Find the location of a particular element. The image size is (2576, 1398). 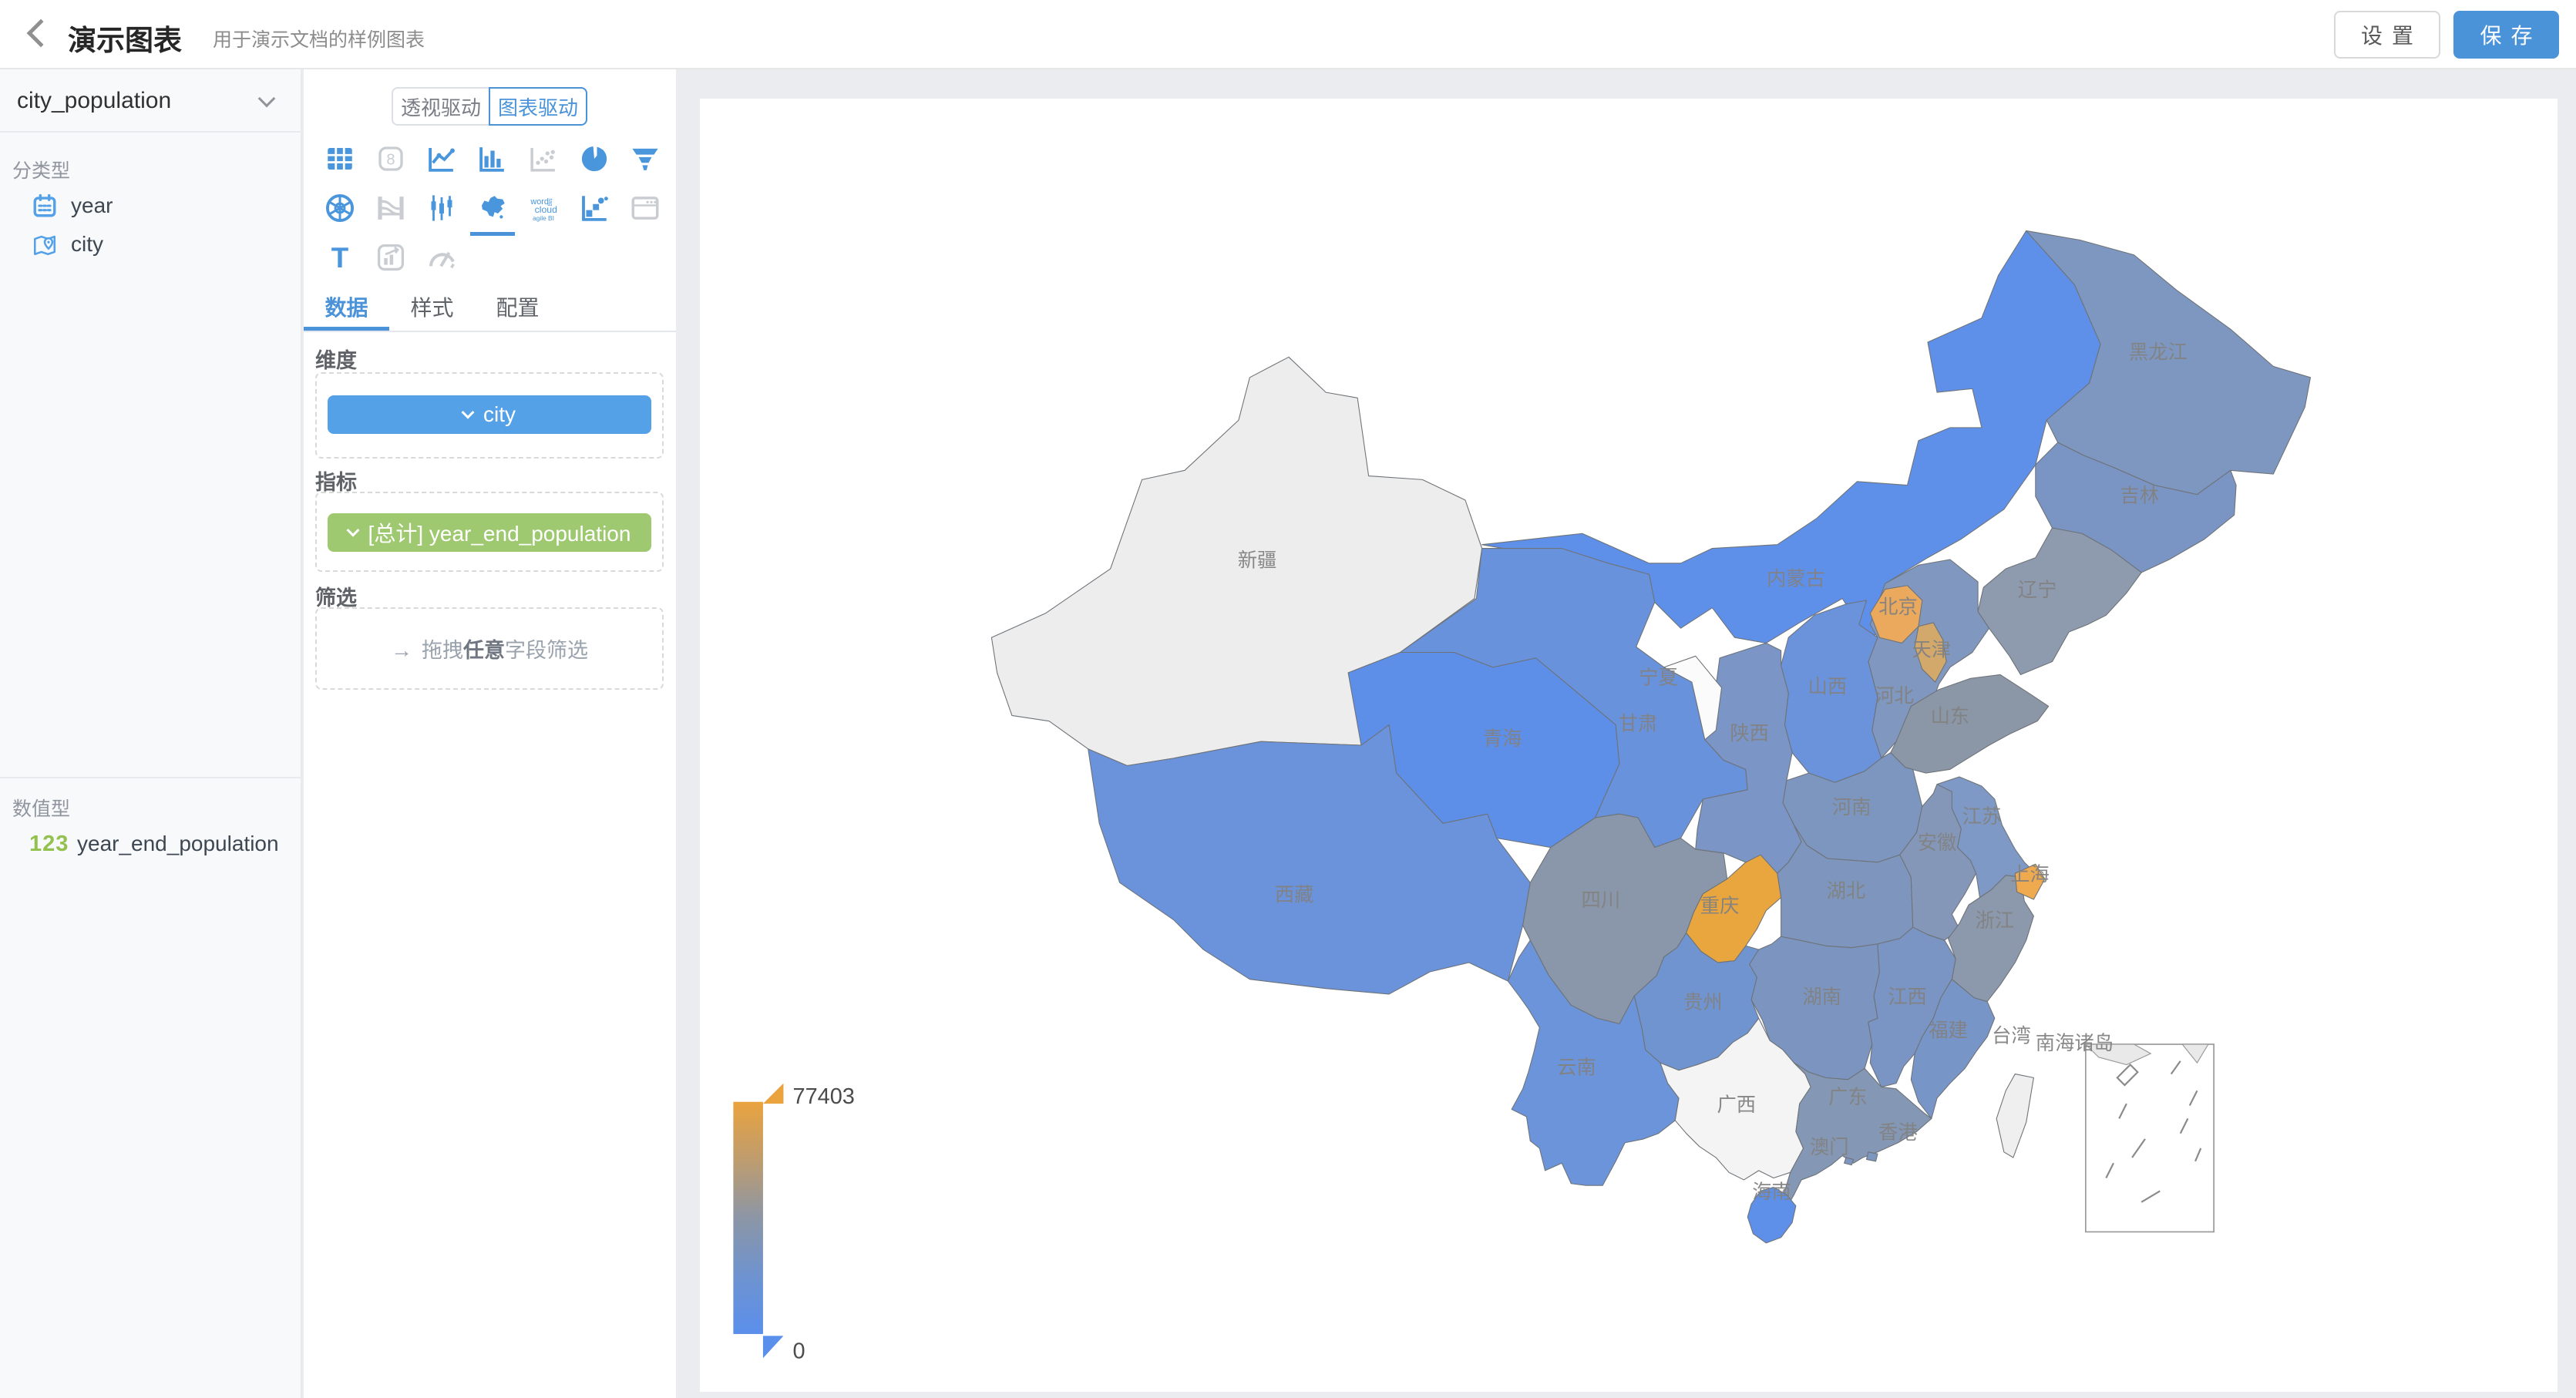

province-guangdong is located at coordinates (1855, 1142).